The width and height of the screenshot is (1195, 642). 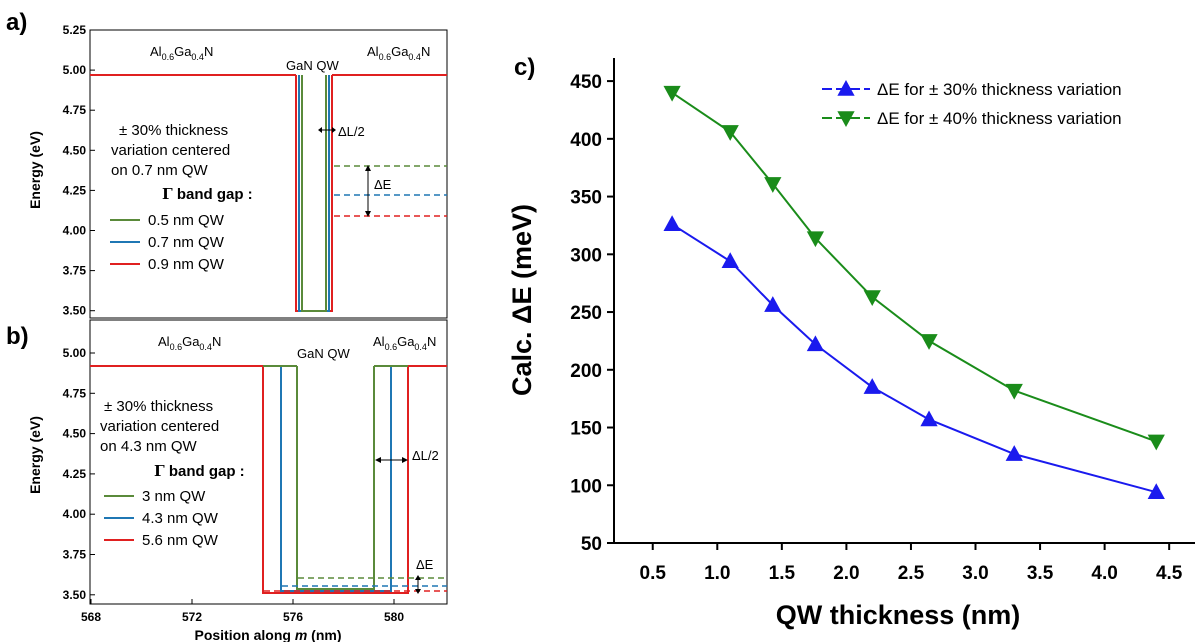 I want to click on panel-c-legend-label: ΔE for ± 40% thickness variation, so click(x=999, y=118).